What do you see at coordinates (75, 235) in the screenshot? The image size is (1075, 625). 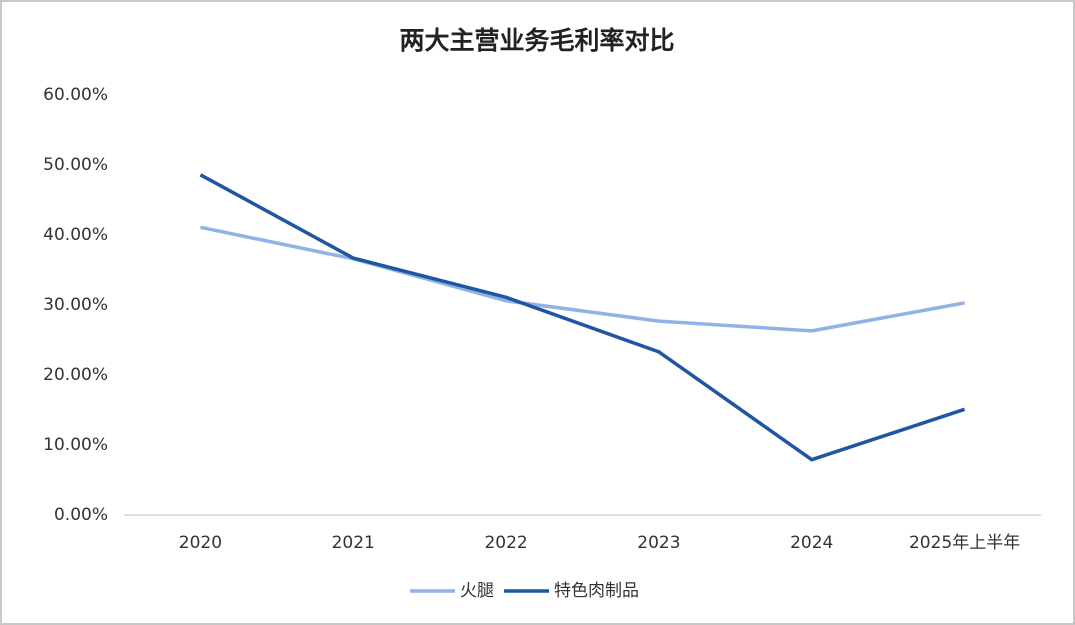 I see `y-tick-label: 40.00%` at bounding box center [75, 235].